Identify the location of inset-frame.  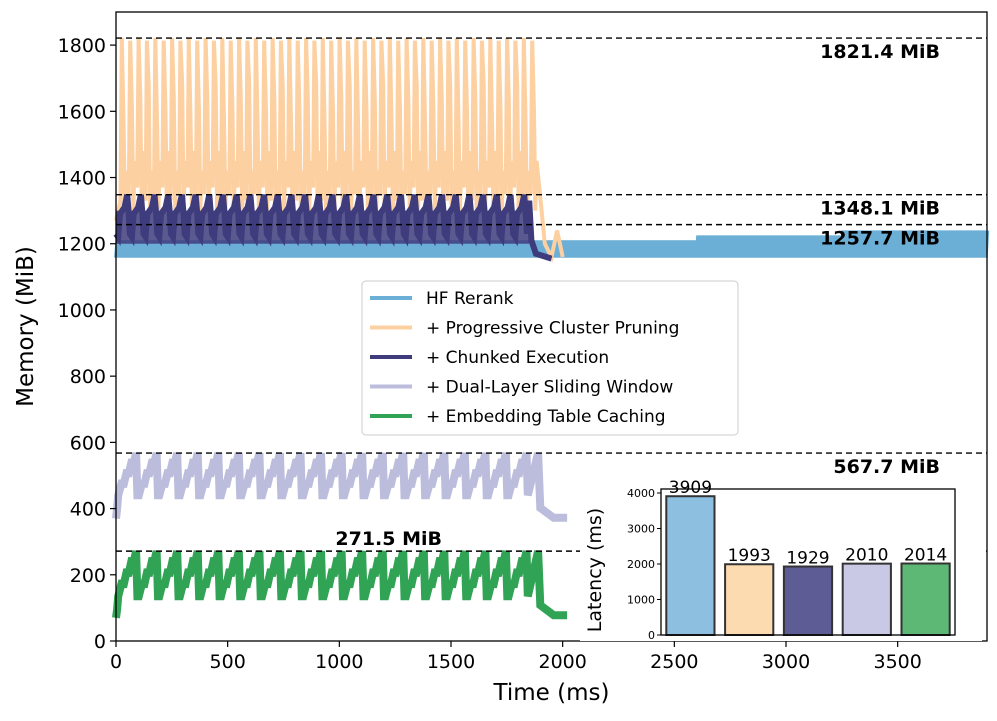
(808, 562).